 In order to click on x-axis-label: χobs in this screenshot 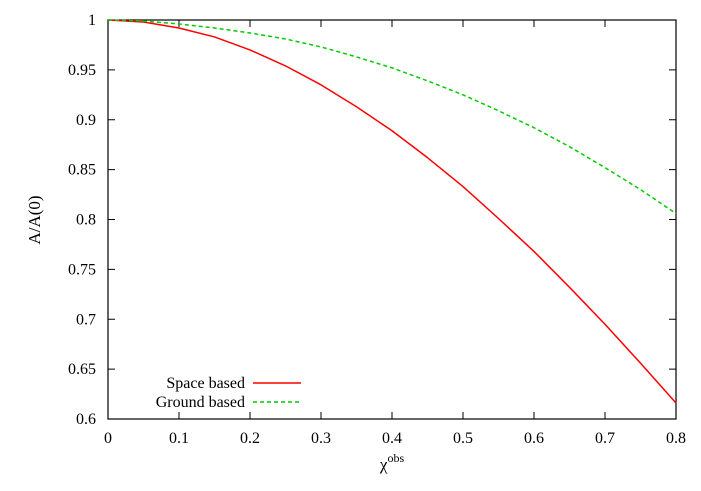, I will do `click(392, 462)`.